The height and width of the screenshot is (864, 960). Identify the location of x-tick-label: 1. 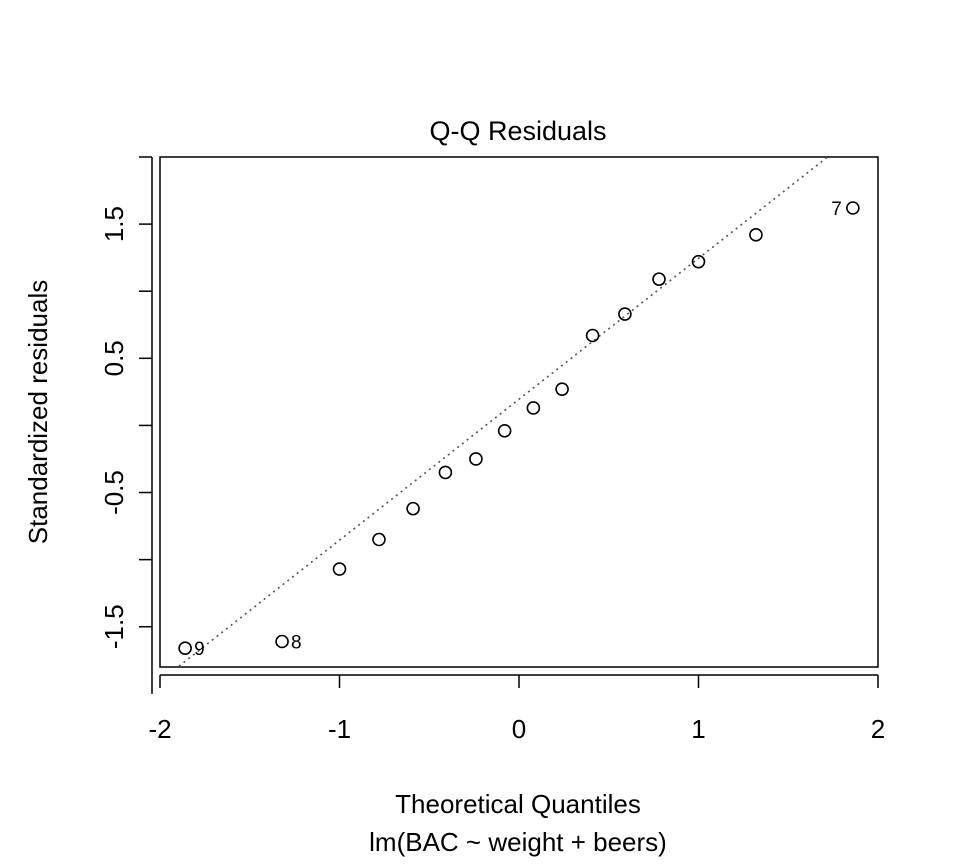
(698, 729).